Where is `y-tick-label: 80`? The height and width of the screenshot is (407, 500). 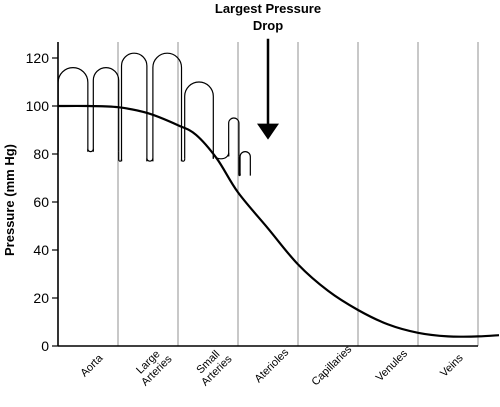
y-tick-label: 80 is located at coordinates (41, 154).